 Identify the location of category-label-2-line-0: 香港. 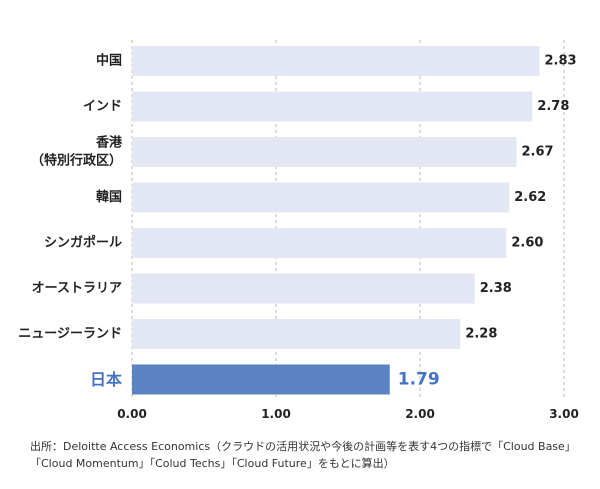
(109, 143).